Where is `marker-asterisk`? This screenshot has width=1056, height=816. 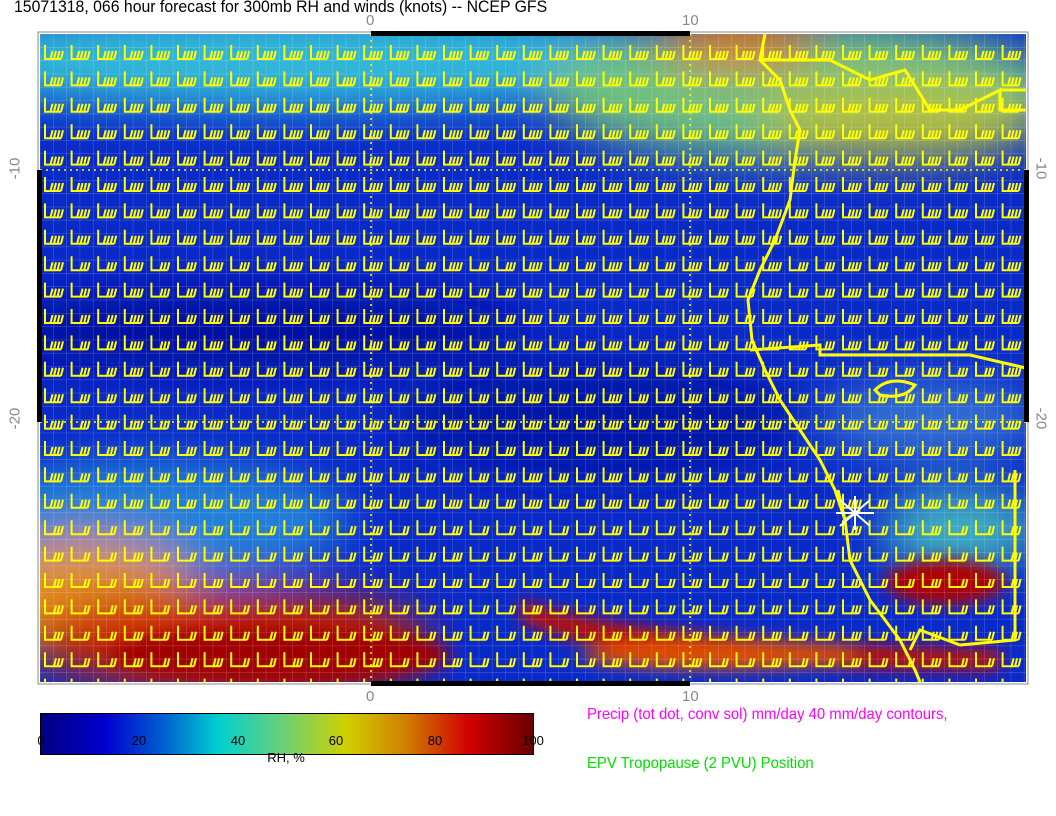
marker-asterisk is located at coordinates (855, 513).